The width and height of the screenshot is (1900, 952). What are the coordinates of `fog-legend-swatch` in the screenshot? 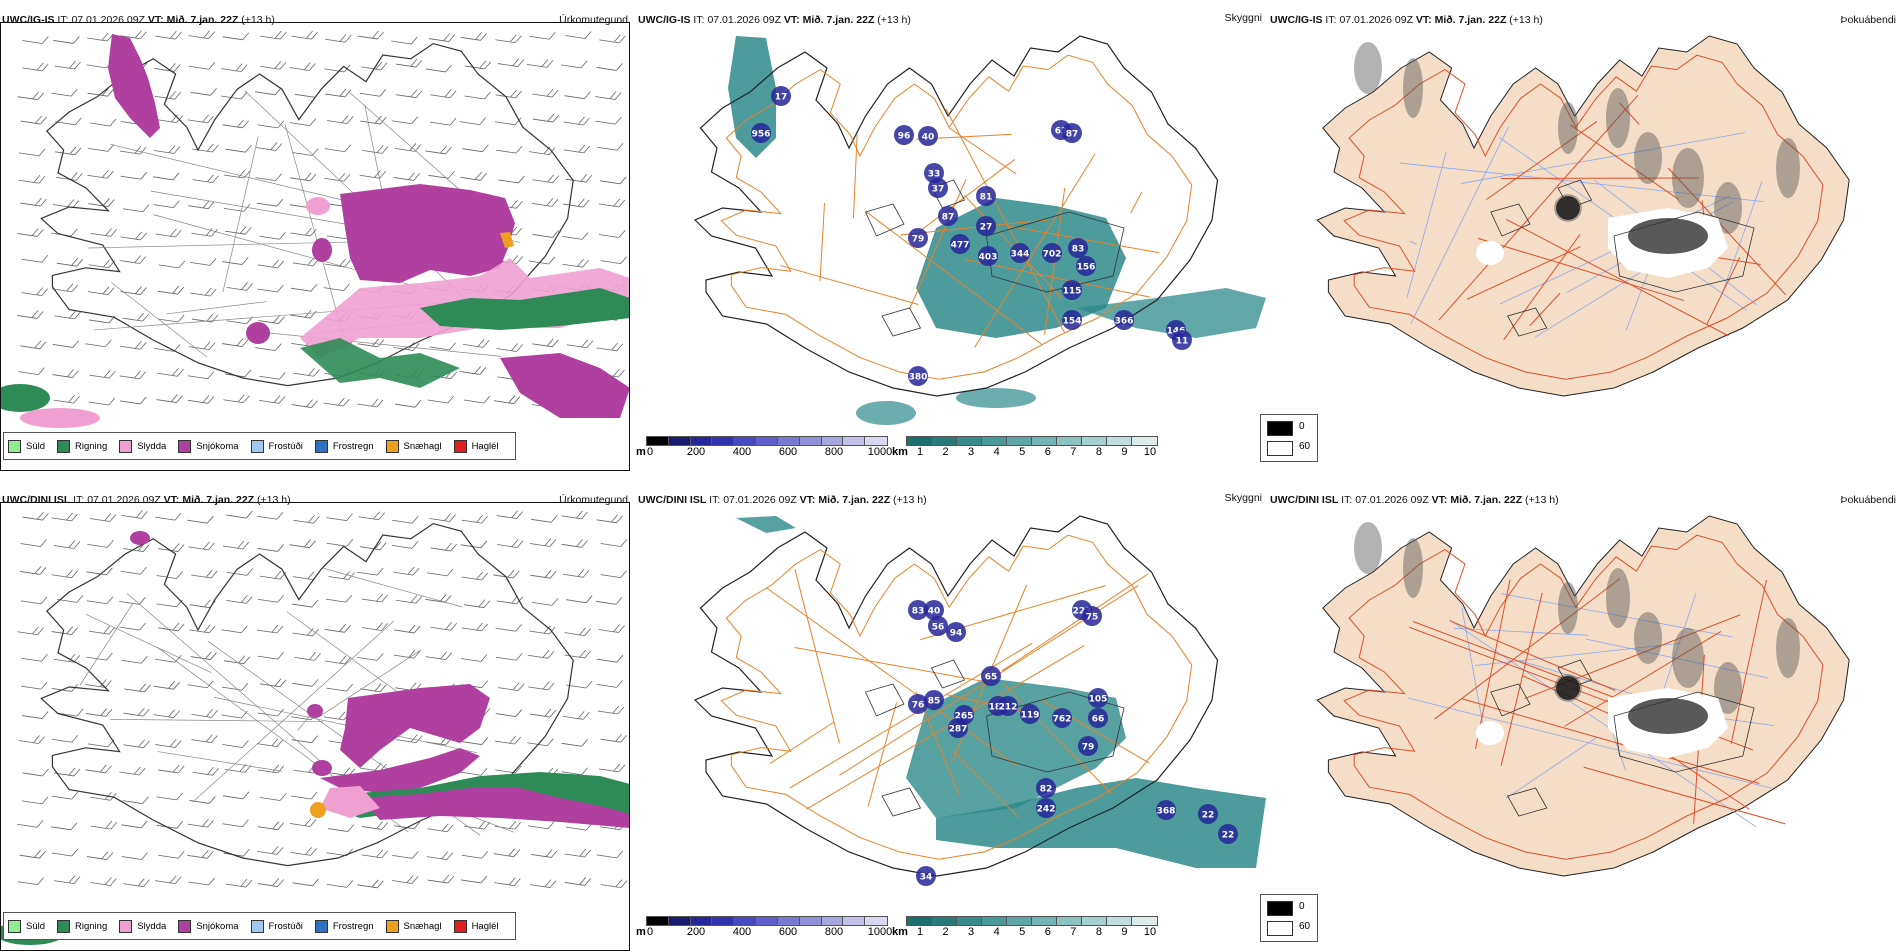 It's located at (1280, 448).